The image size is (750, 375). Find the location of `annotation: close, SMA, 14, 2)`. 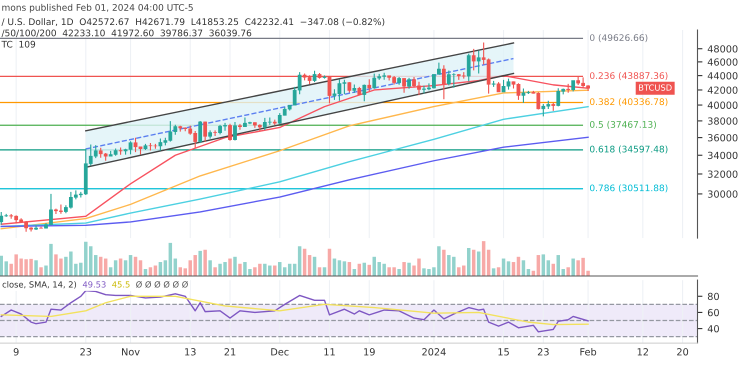

annotation: close, SMA, 14, 2) is located at coordinates (39, 285).